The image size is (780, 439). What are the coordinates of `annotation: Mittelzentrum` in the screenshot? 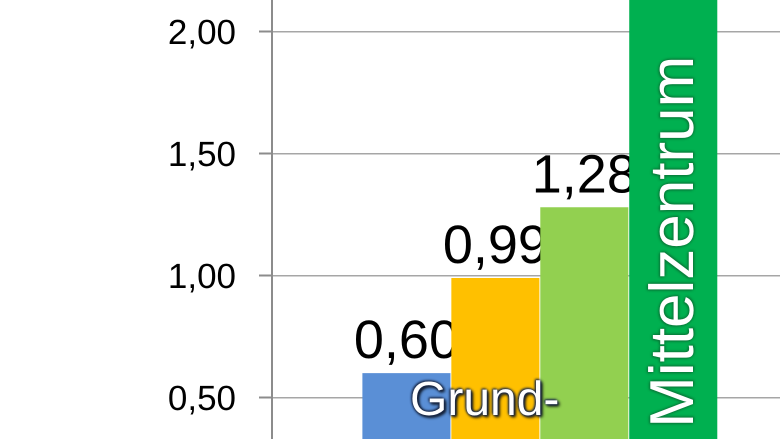 It's located at (672, 242).